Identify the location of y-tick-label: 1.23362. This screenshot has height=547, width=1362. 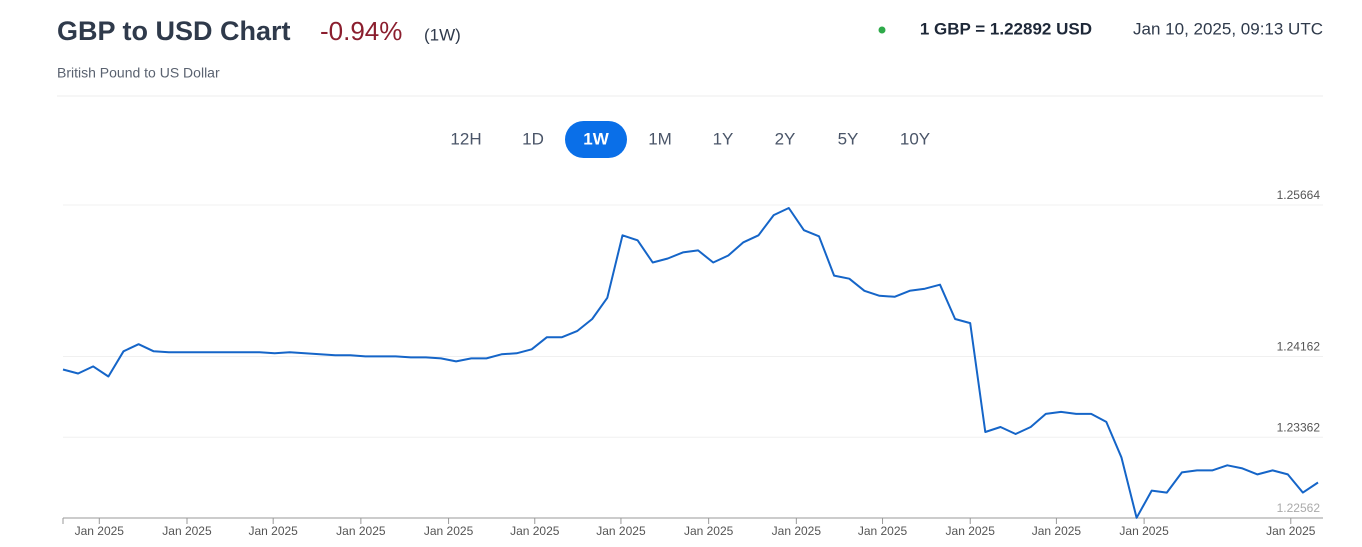
(1299, 427).